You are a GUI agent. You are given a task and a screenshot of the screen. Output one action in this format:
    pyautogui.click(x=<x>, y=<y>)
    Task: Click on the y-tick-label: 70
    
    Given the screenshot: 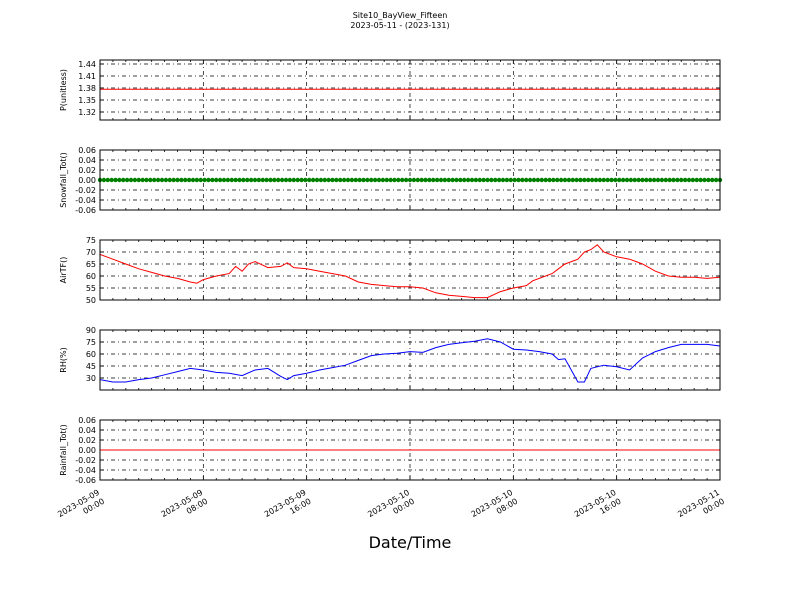 What is the action you would take?
    pyautogui.click(x=91, y=252)
    